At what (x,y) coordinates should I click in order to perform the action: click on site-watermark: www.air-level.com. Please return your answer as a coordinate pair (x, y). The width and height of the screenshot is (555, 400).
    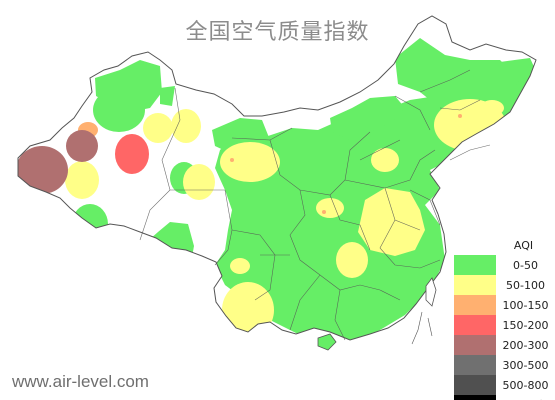
    Looking at the image, I should click on (80, 381).